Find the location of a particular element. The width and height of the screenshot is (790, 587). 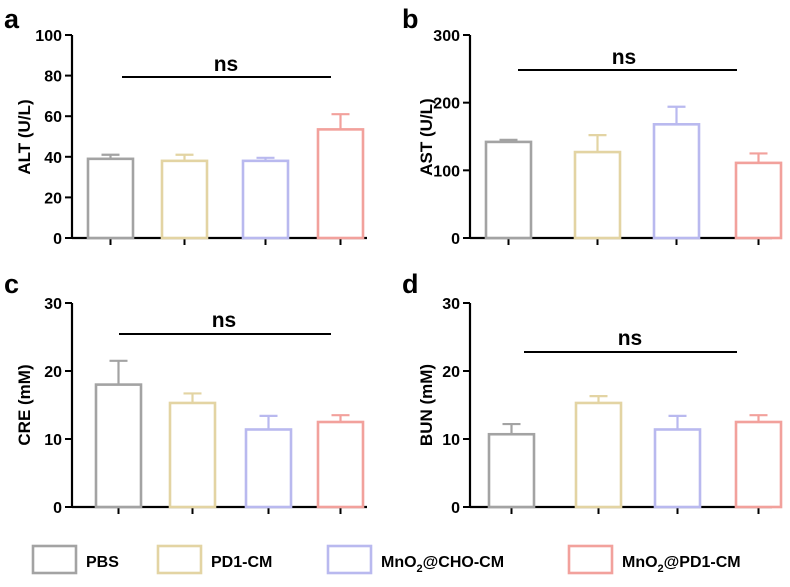

legend-label: PD1-CM is located at coordinates (241, 562).